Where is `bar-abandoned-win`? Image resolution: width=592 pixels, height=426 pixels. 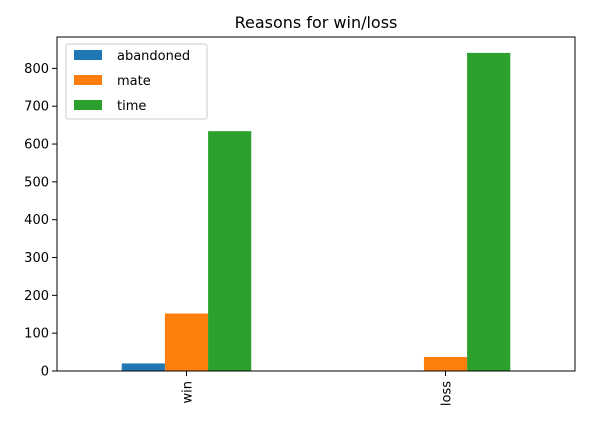
bar-abandoned-win is located at coordinates (143, 367).